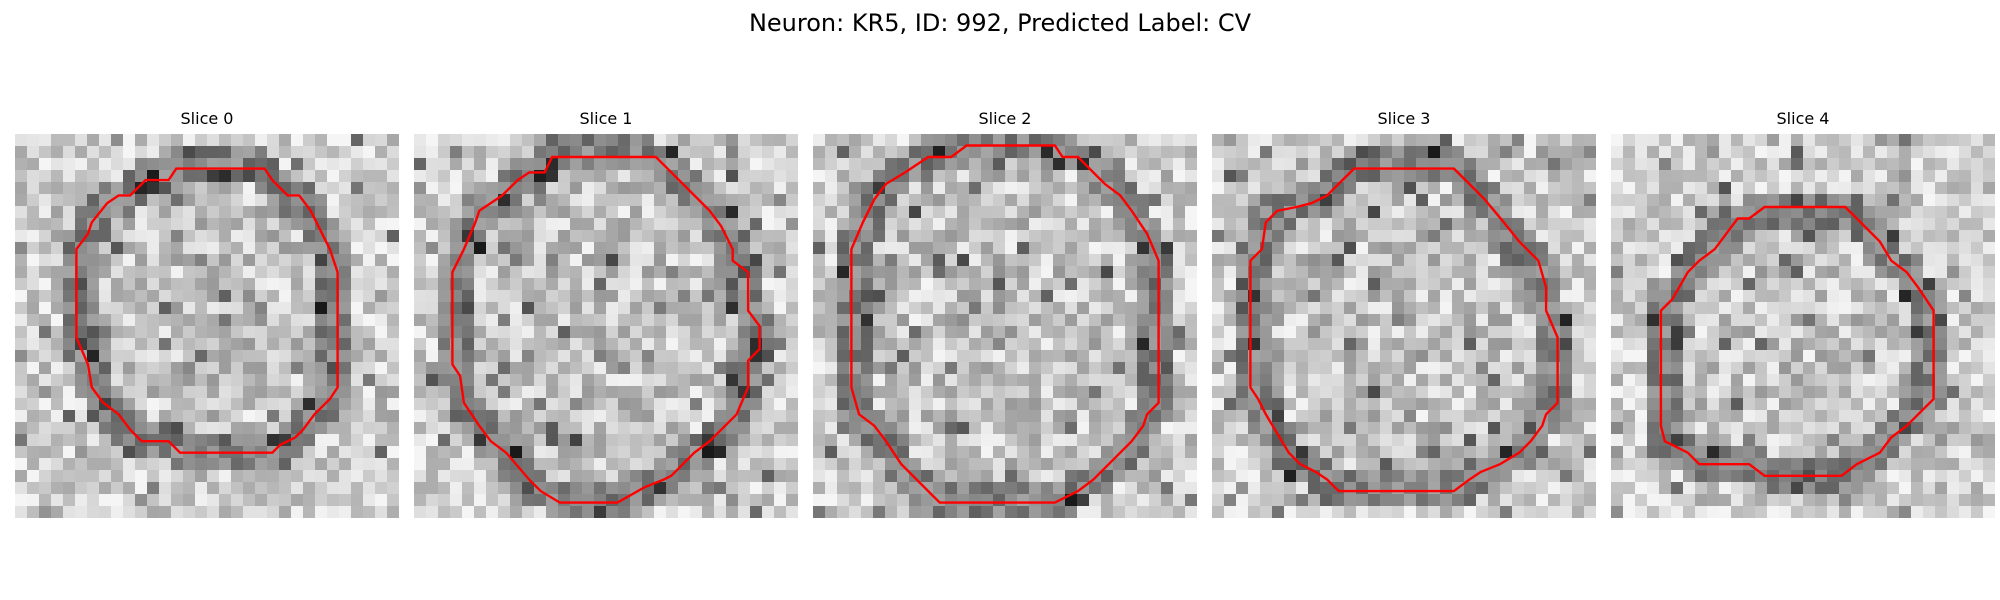  Describe the element at coordinates (1404, 118) in the screenshot. I see `slice-title: Slice 3` at that location.